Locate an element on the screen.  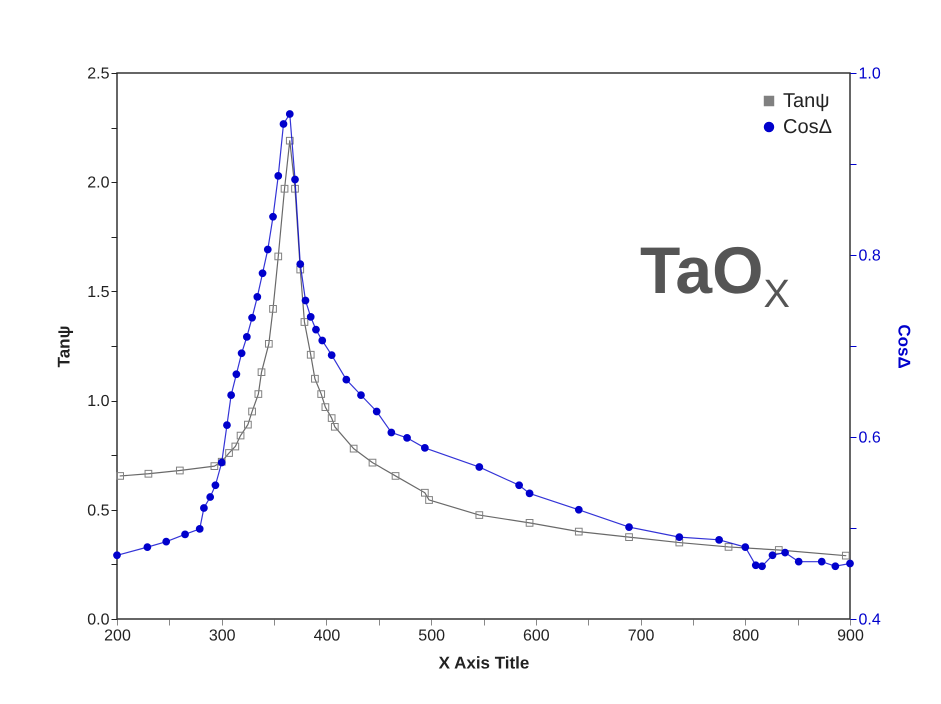
x-tick-label: 800 is located at coordinates (746, 636).